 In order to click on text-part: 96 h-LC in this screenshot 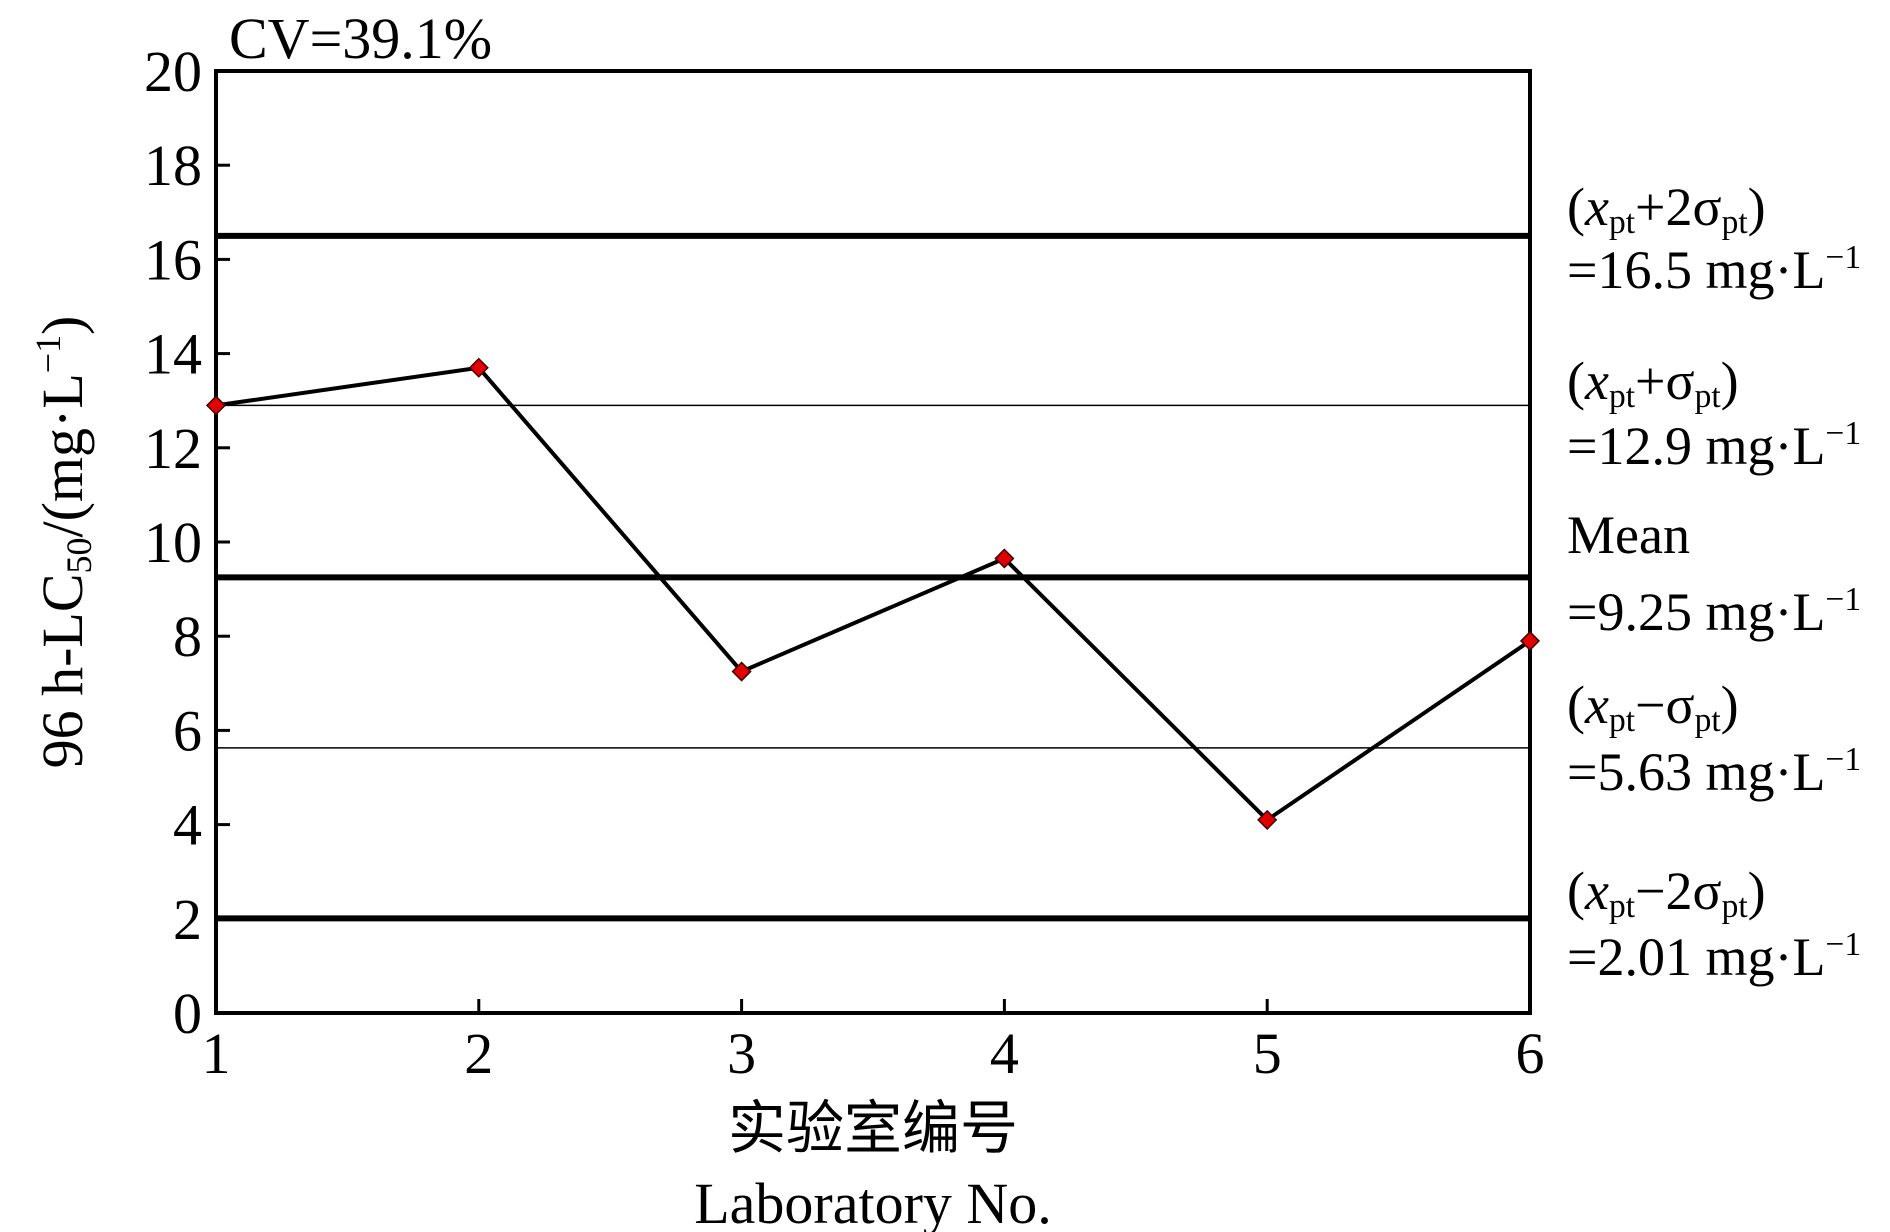, I will do `click(62, 670)`.